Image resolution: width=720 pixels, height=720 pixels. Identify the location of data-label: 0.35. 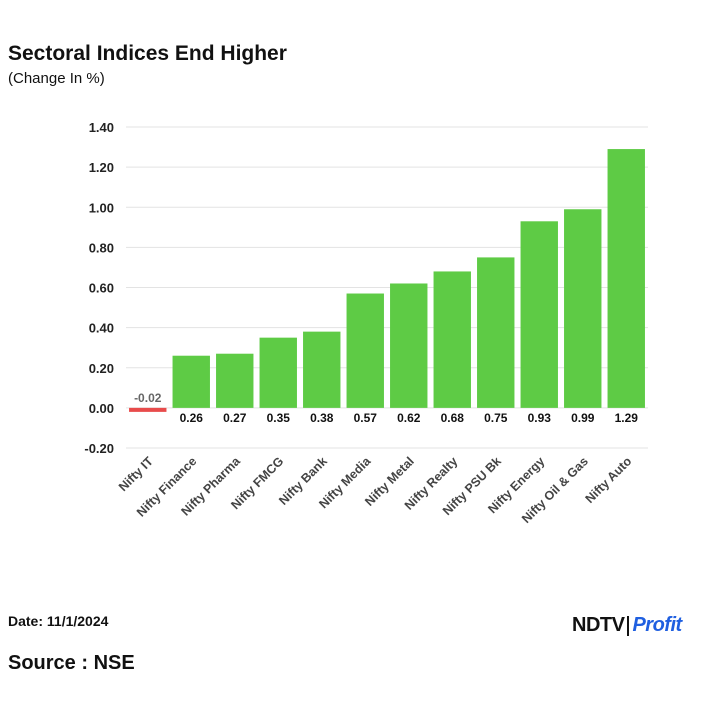
(279, 418).